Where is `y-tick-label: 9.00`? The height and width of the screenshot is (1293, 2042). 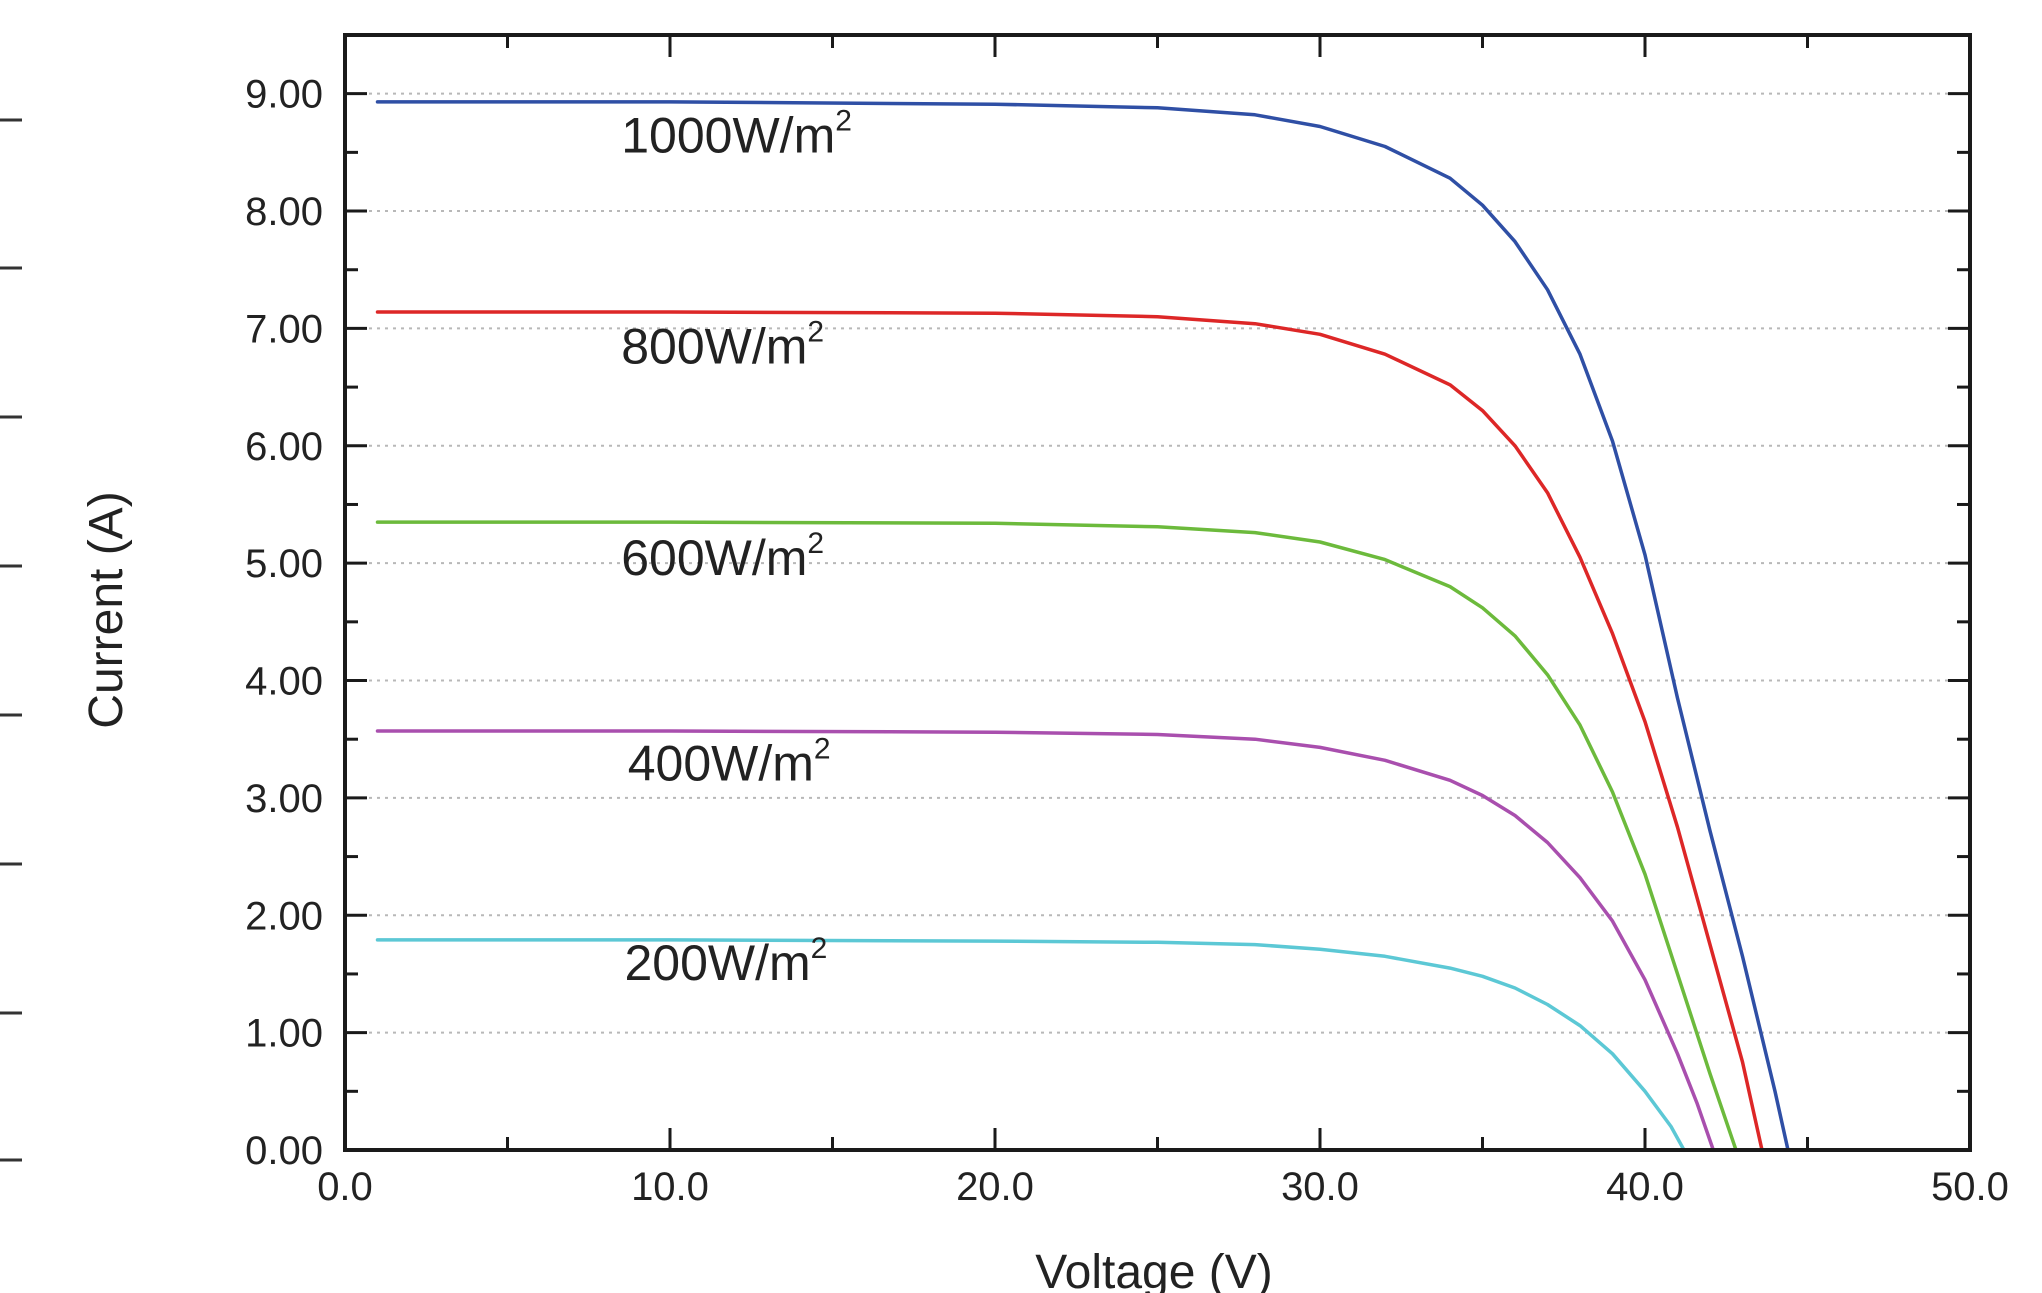
y-tick-label: 9.00 is located at coordinates (284, 95).